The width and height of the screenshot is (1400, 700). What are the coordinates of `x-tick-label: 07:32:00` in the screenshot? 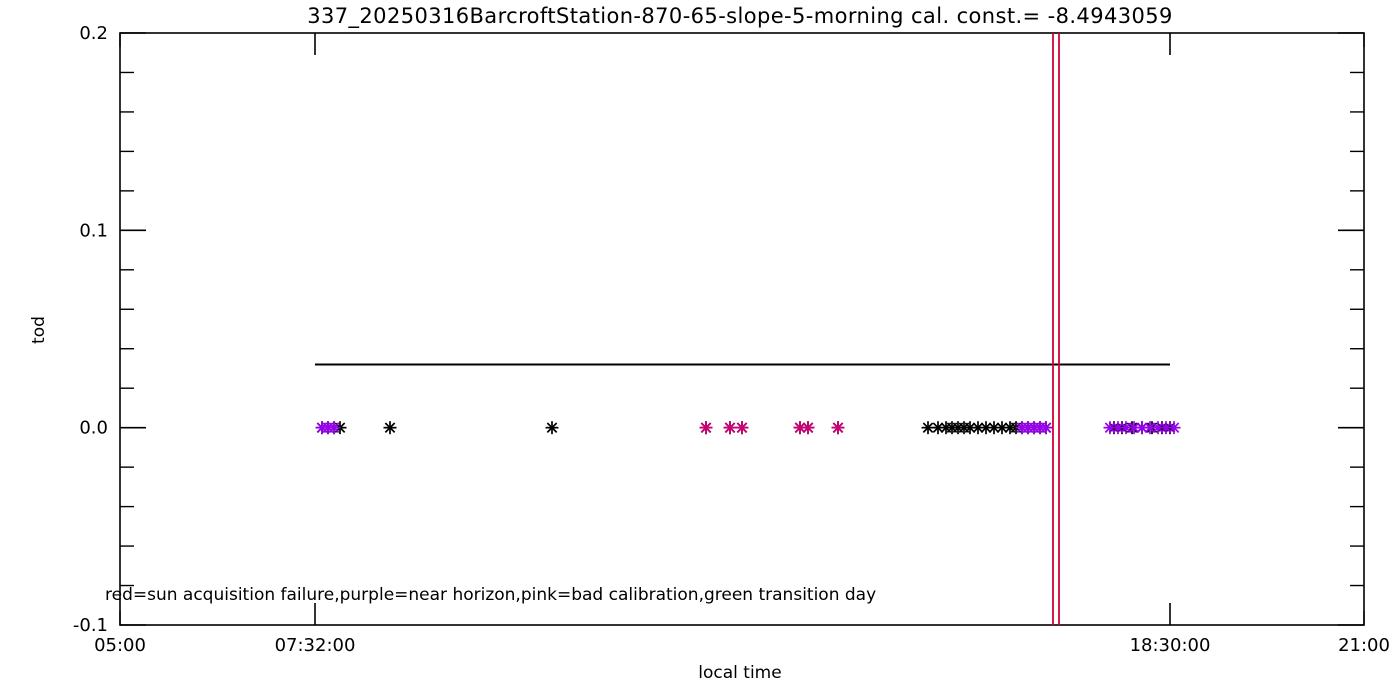 It's located at (315, 645).